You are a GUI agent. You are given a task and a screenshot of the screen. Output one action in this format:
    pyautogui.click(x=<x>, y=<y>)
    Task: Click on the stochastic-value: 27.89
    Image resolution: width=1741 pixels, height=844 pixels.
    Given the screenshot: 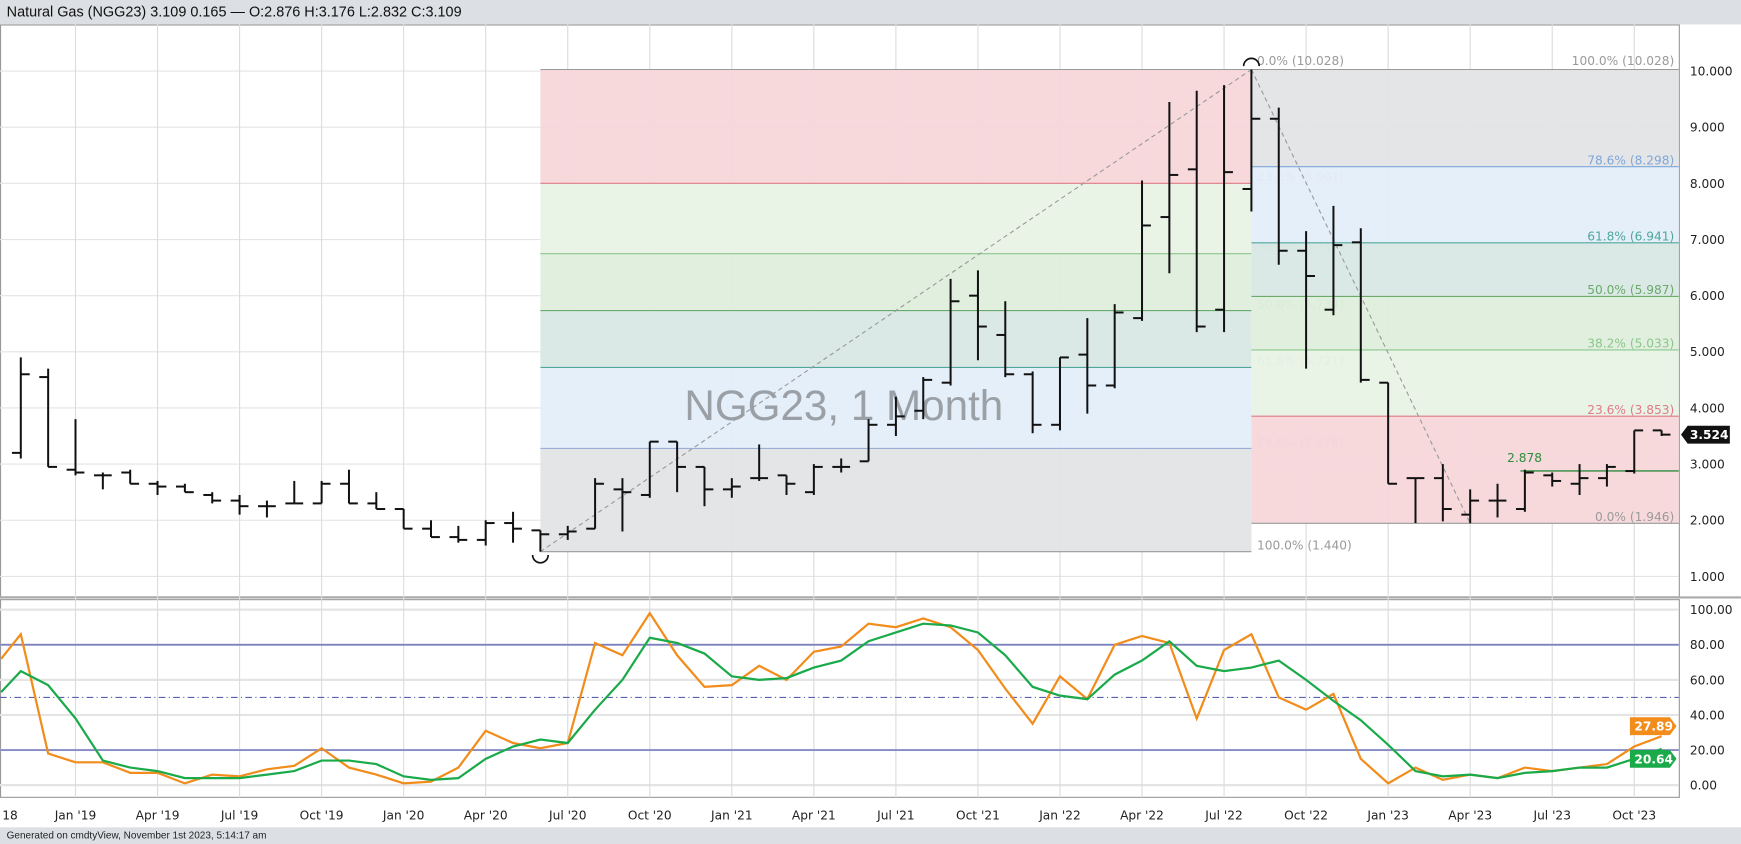 What is the action you would take?
    pyautogui.click(x=1653, y=727)
    